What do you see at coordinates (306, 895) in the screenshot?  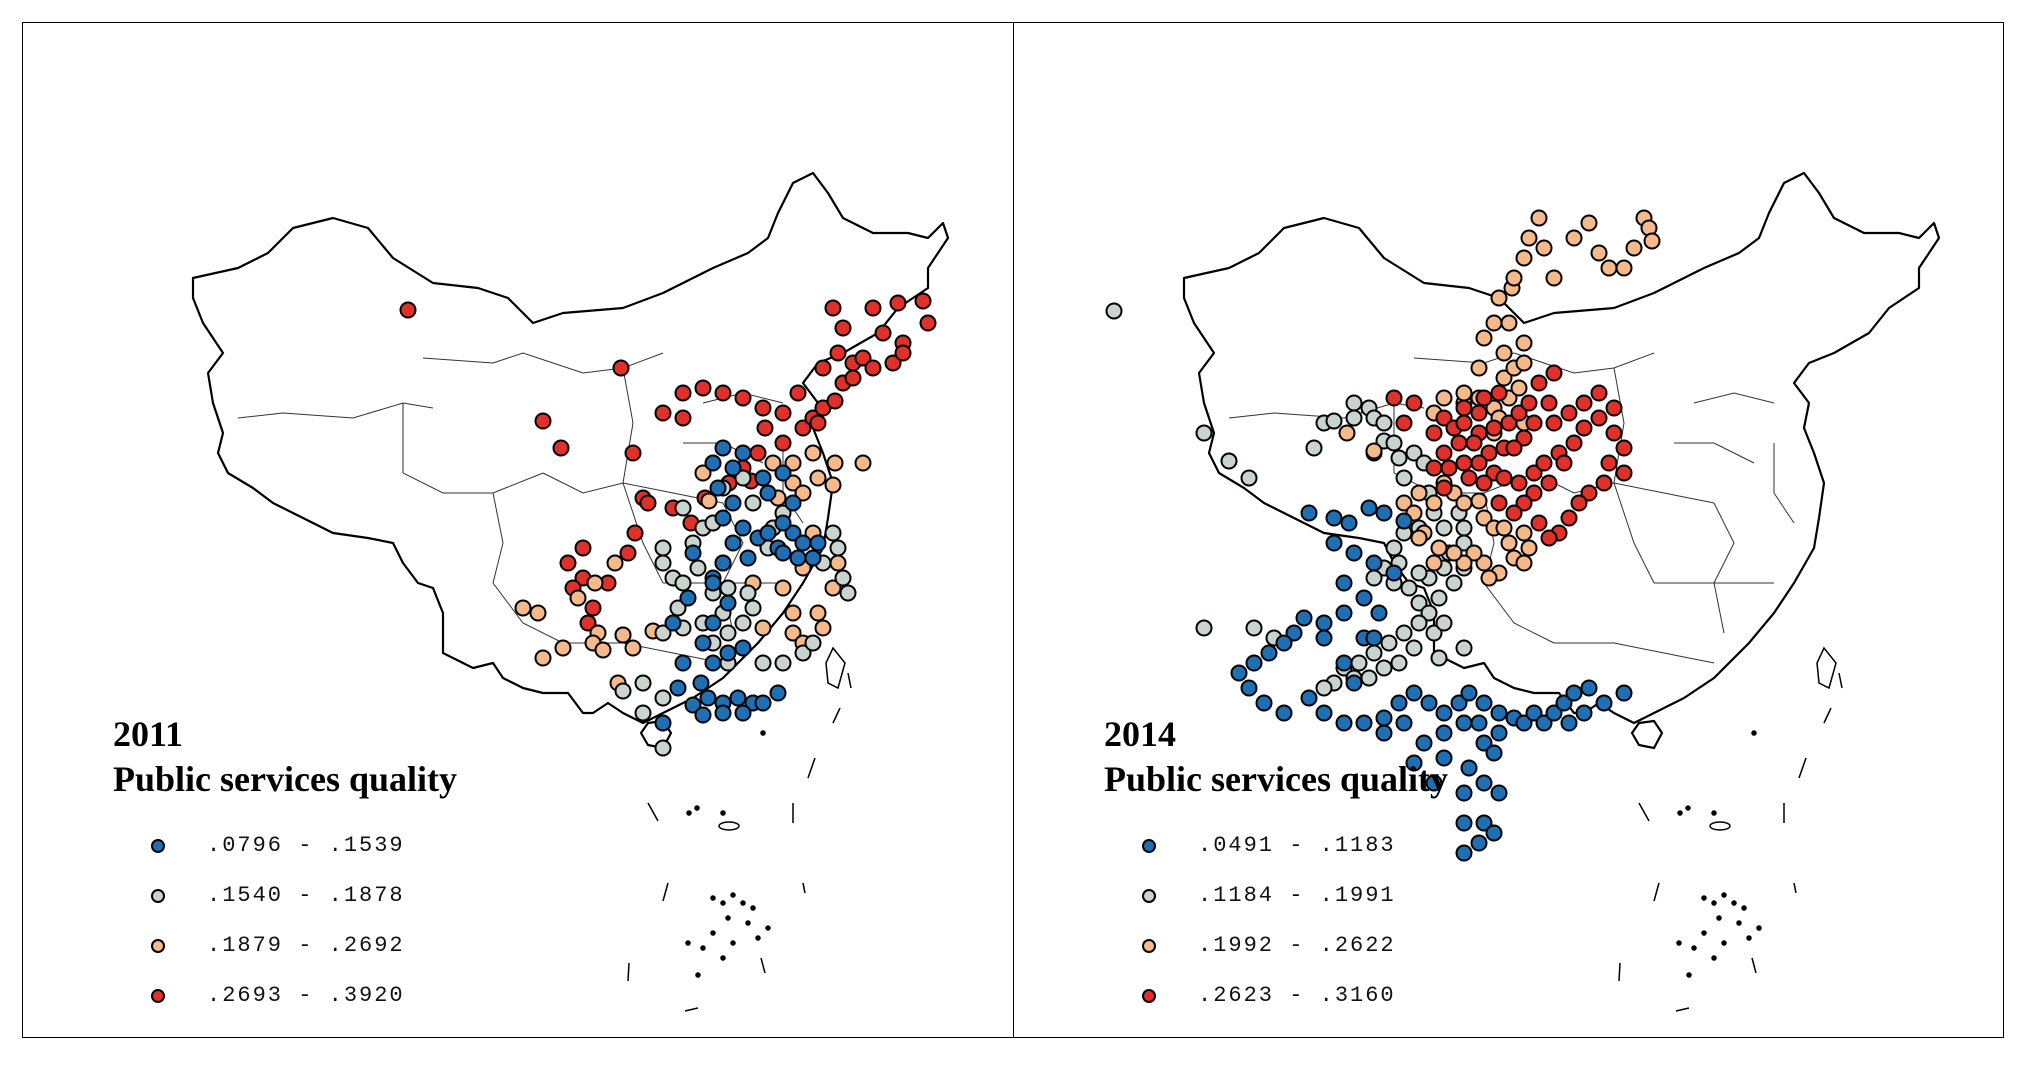 I see `legend-label: .1540 - .1878` at bounding box center [306, 895].